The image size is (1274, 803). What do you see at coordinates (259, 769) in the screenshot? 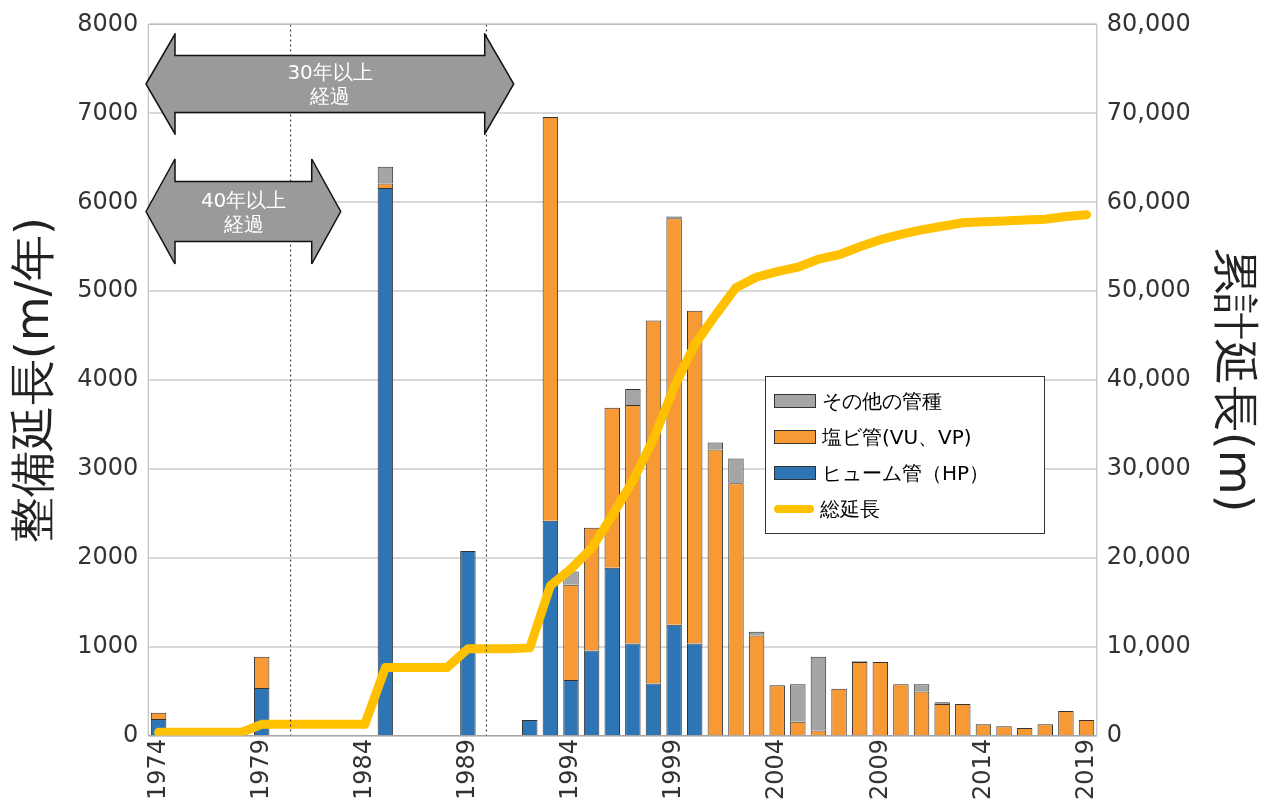
I see `x-tick-label: 1979` at bounding box center [259, 769].